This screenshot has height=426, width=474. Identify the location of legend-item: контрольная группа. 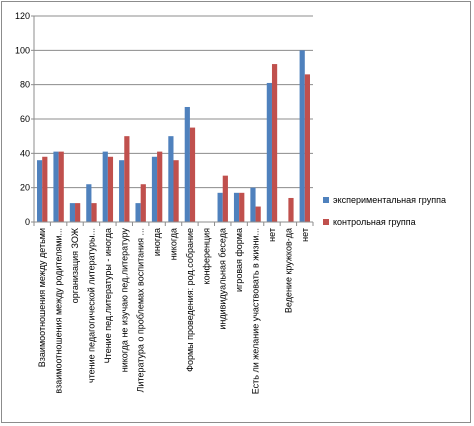
(369, 222).